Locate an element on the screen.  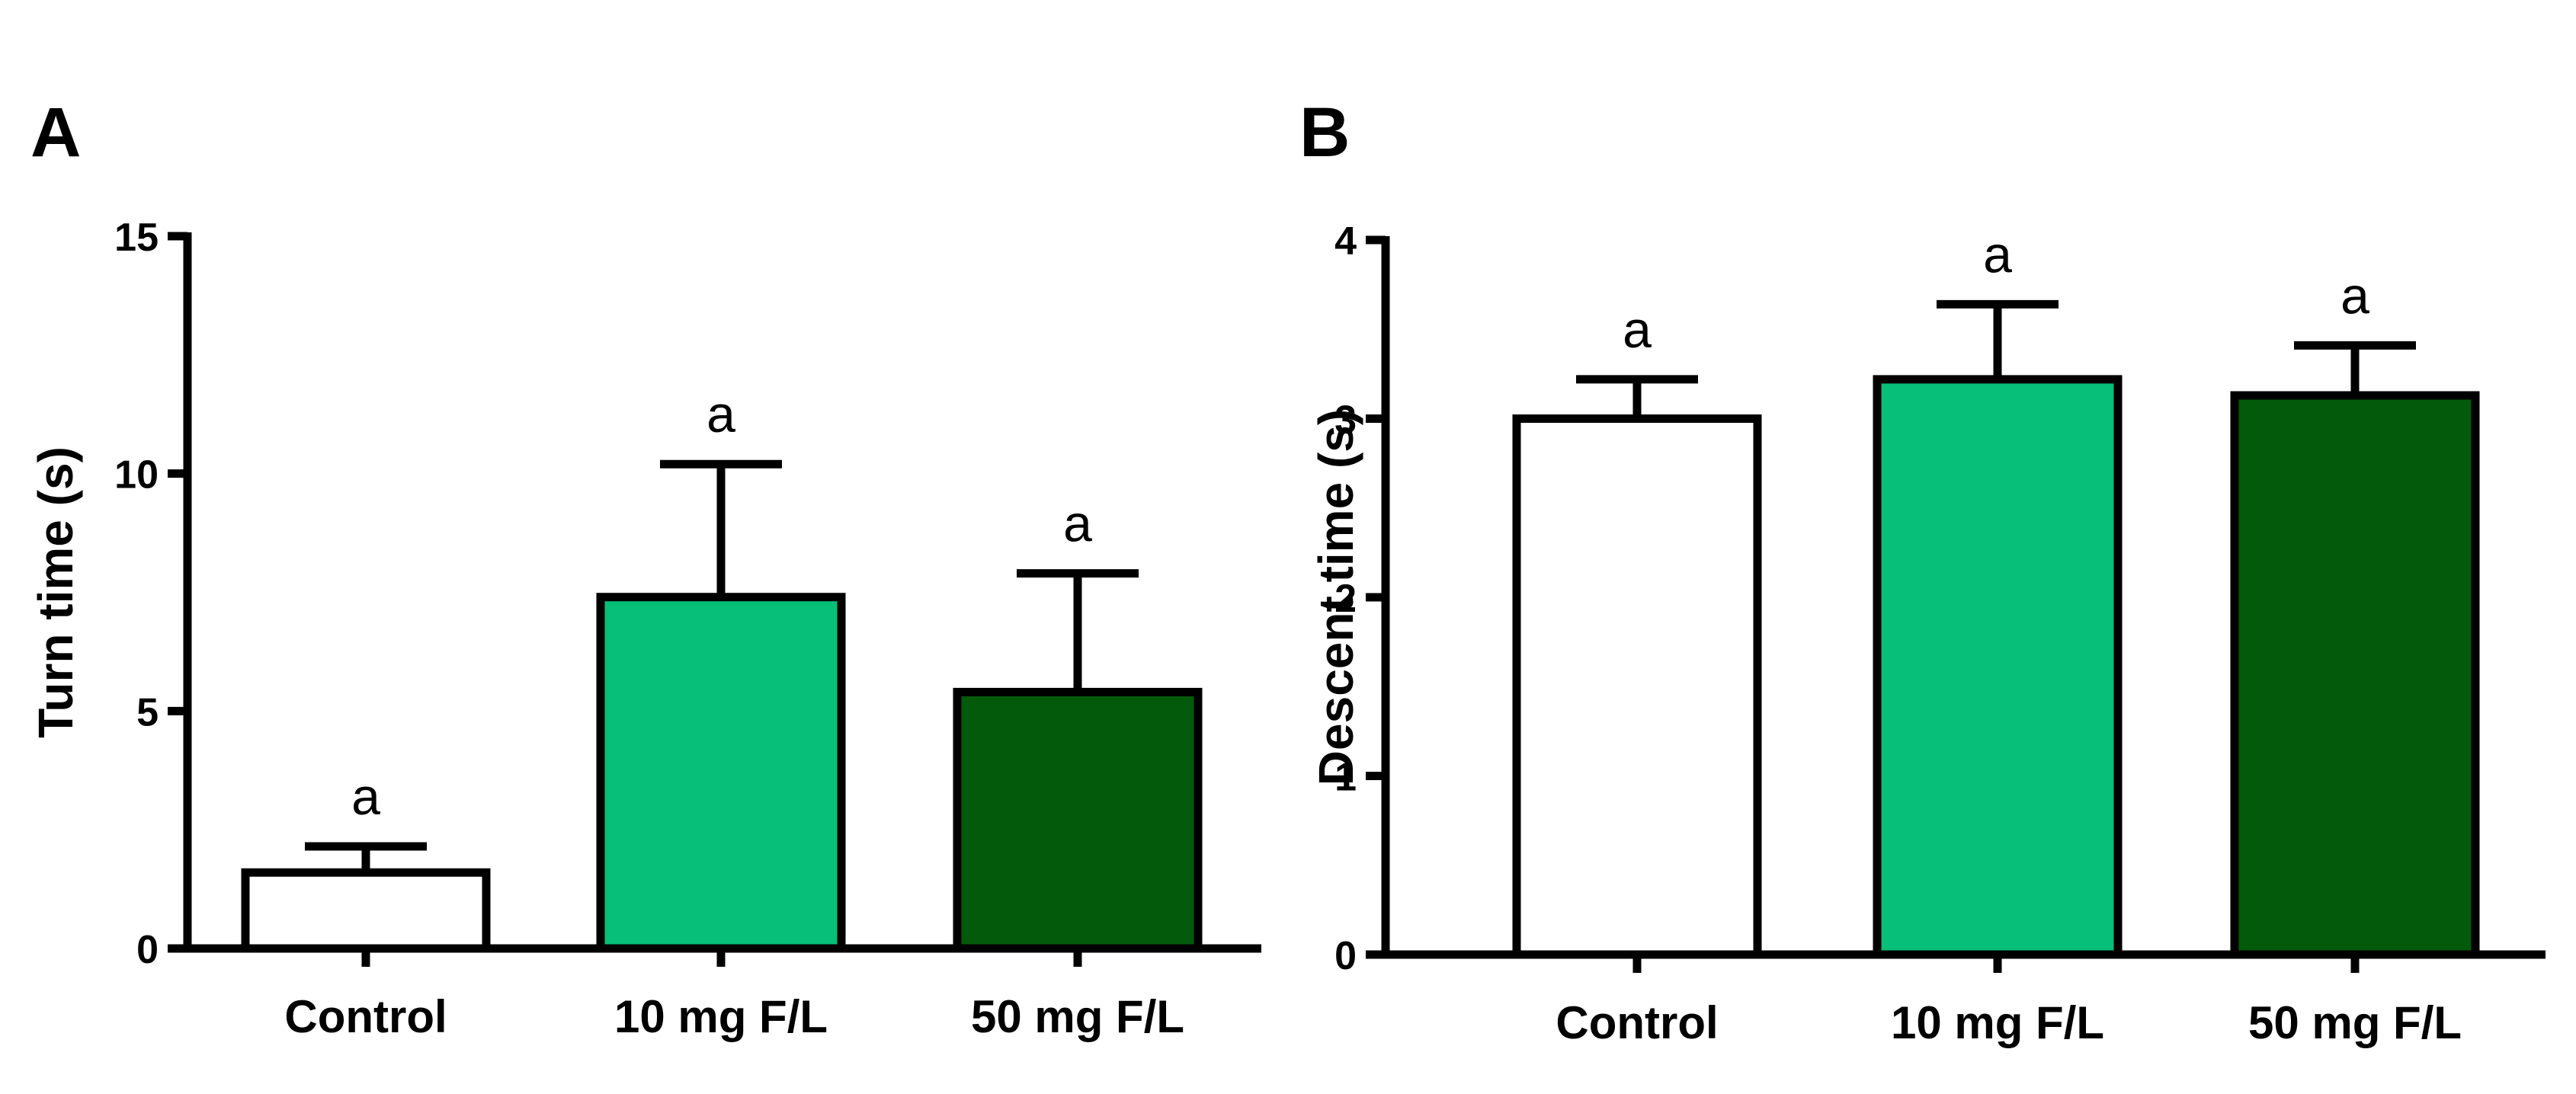
y-tick-label: 15 is located at coordinates (136, 238).